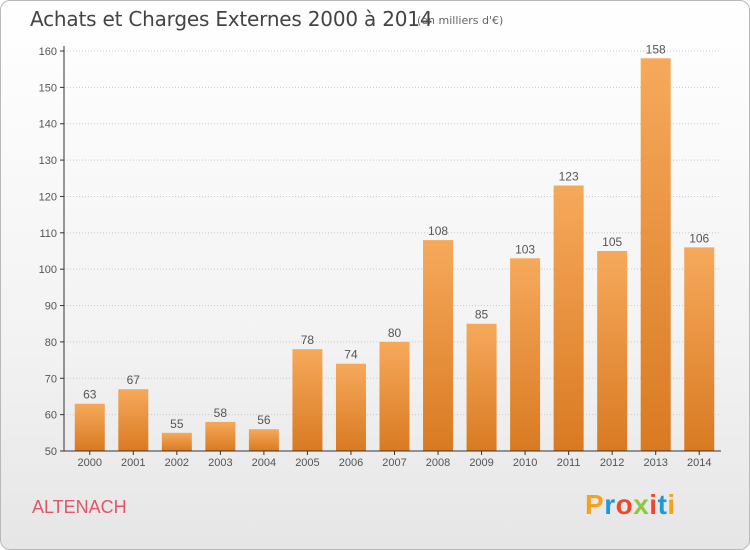 Image resolution: width=750 pixels, height=550 pixels. Describe the element at coordinates (48, 270) in the screenshot. I see `y-tick-label: 100` at that location.